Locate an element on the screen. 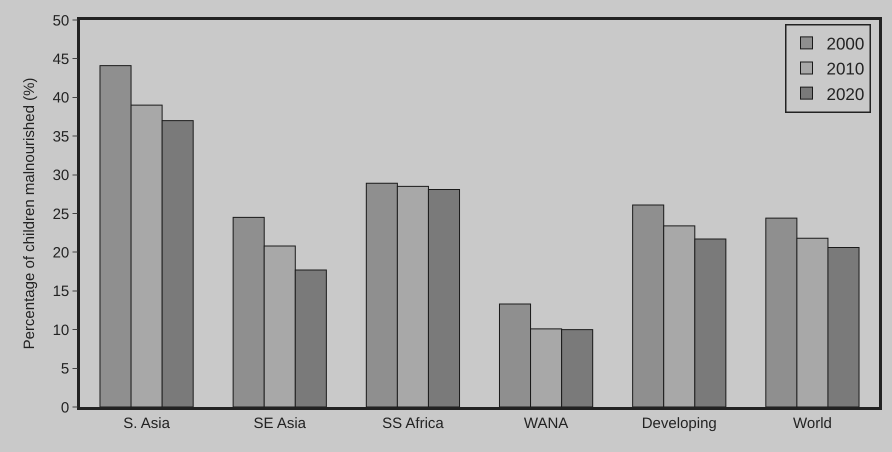  y-tick-label: 45 is located at coordinates (61, 59).